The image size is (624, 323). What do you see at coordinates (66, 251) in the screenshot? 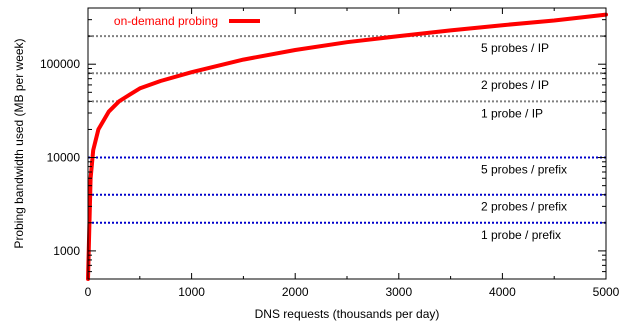
I see `y-tick-label: 1000` at bounding box center [66, 251].